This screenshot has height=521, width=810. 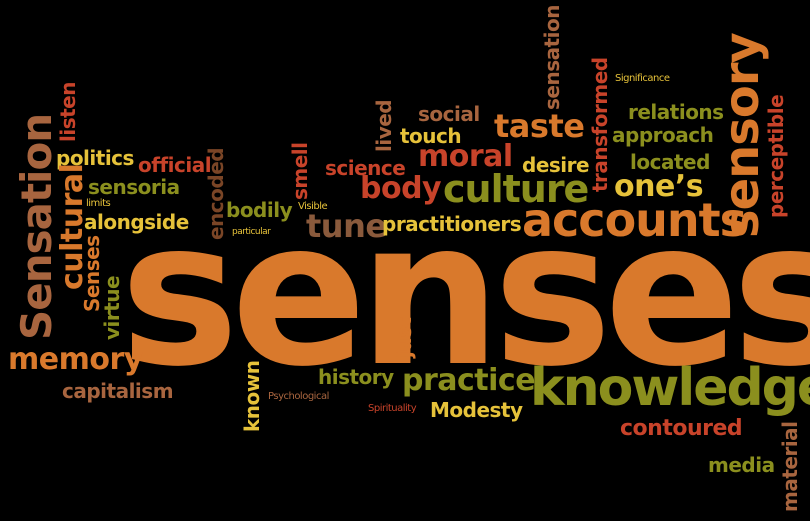 I want to click on word-particular: particular, so click(x=251, y=232).